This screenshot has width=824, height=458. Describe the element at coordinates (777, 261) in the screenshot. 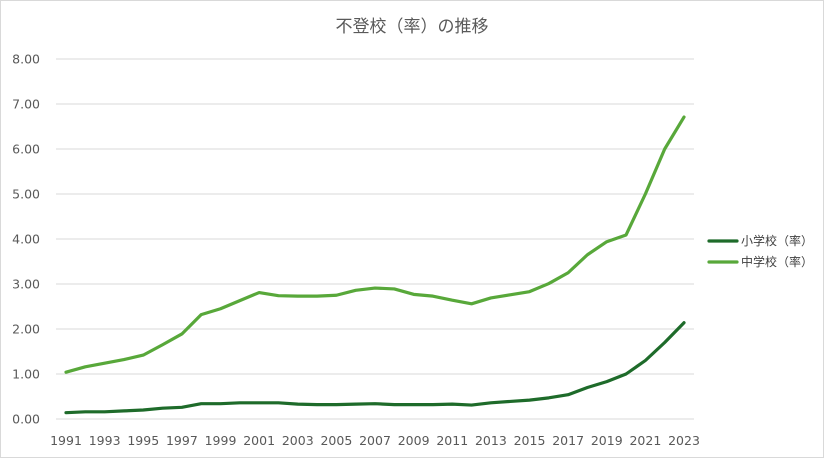

I see `legend-label: 中学校（率）` at that location.